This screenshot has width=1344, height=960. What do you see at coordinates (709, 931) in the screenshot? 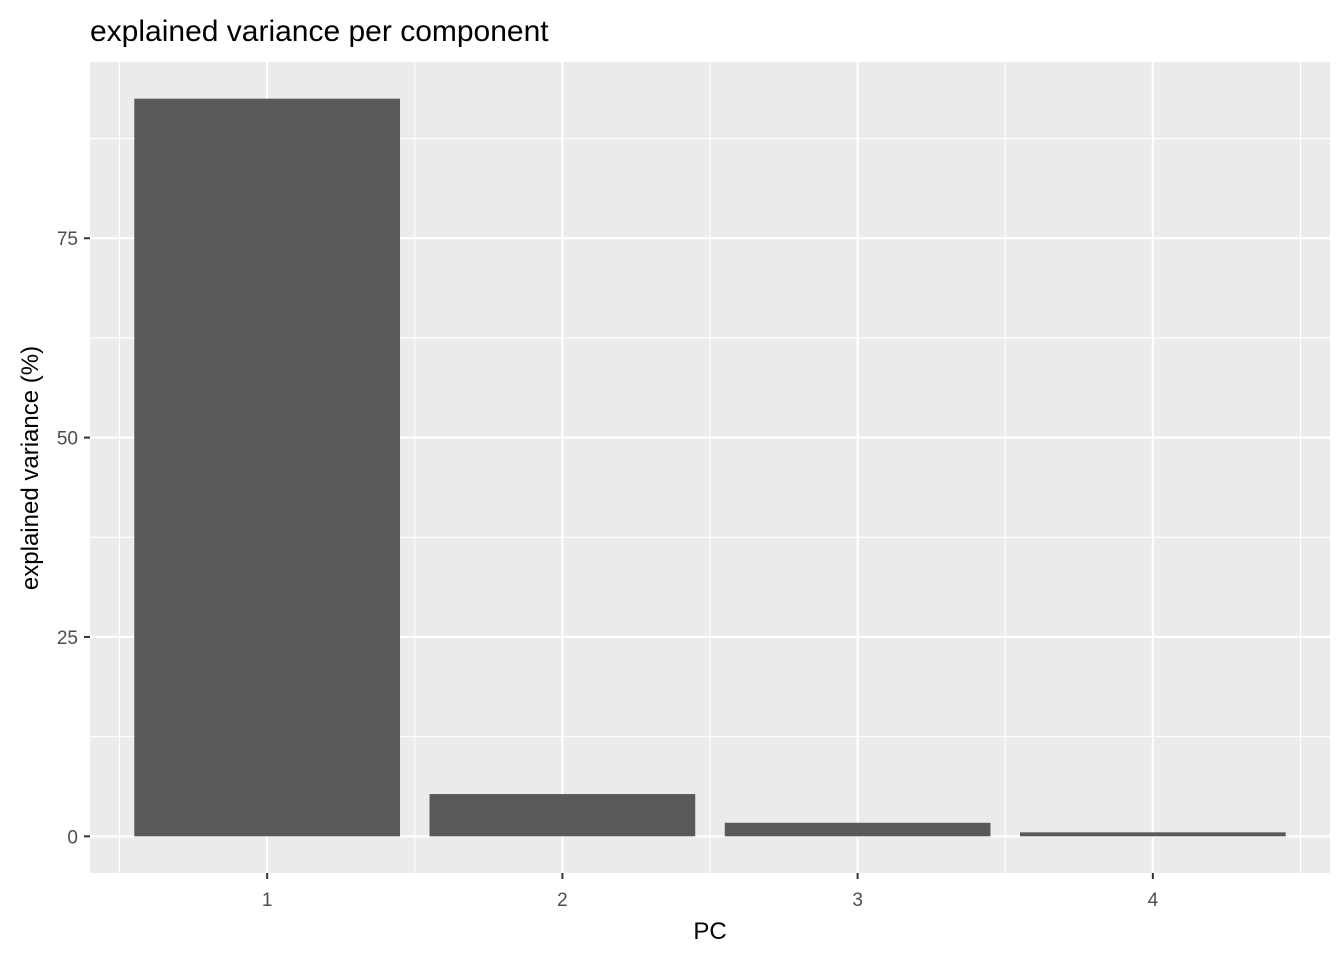
I see `x-axis-title: PC` at bounding box center [709, 931].